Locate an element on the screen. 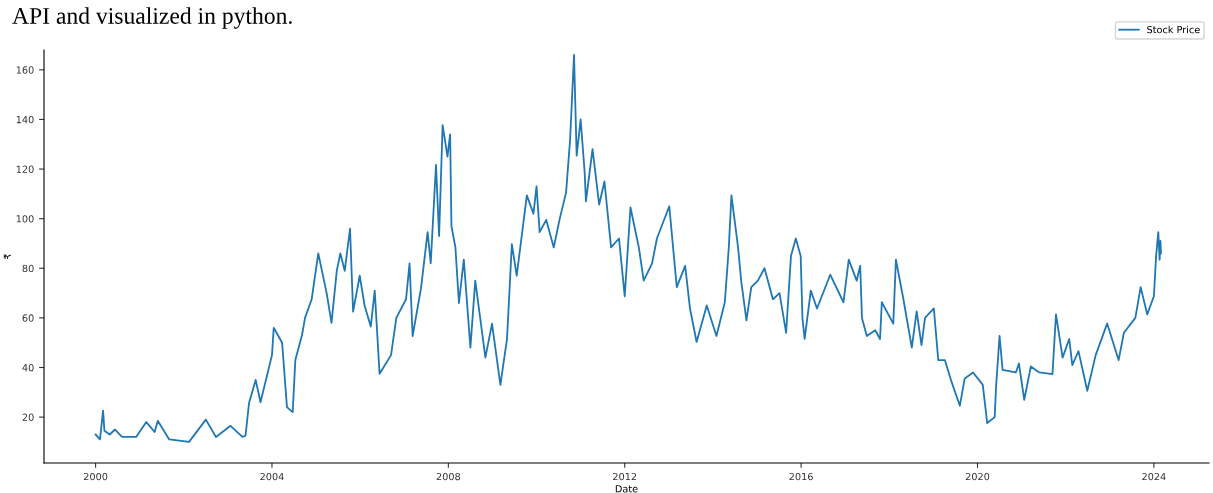 Image resolution: width=1213 pixels, height=493 pixels. y-tick-label: 140 is located at coordinates (25, 119).